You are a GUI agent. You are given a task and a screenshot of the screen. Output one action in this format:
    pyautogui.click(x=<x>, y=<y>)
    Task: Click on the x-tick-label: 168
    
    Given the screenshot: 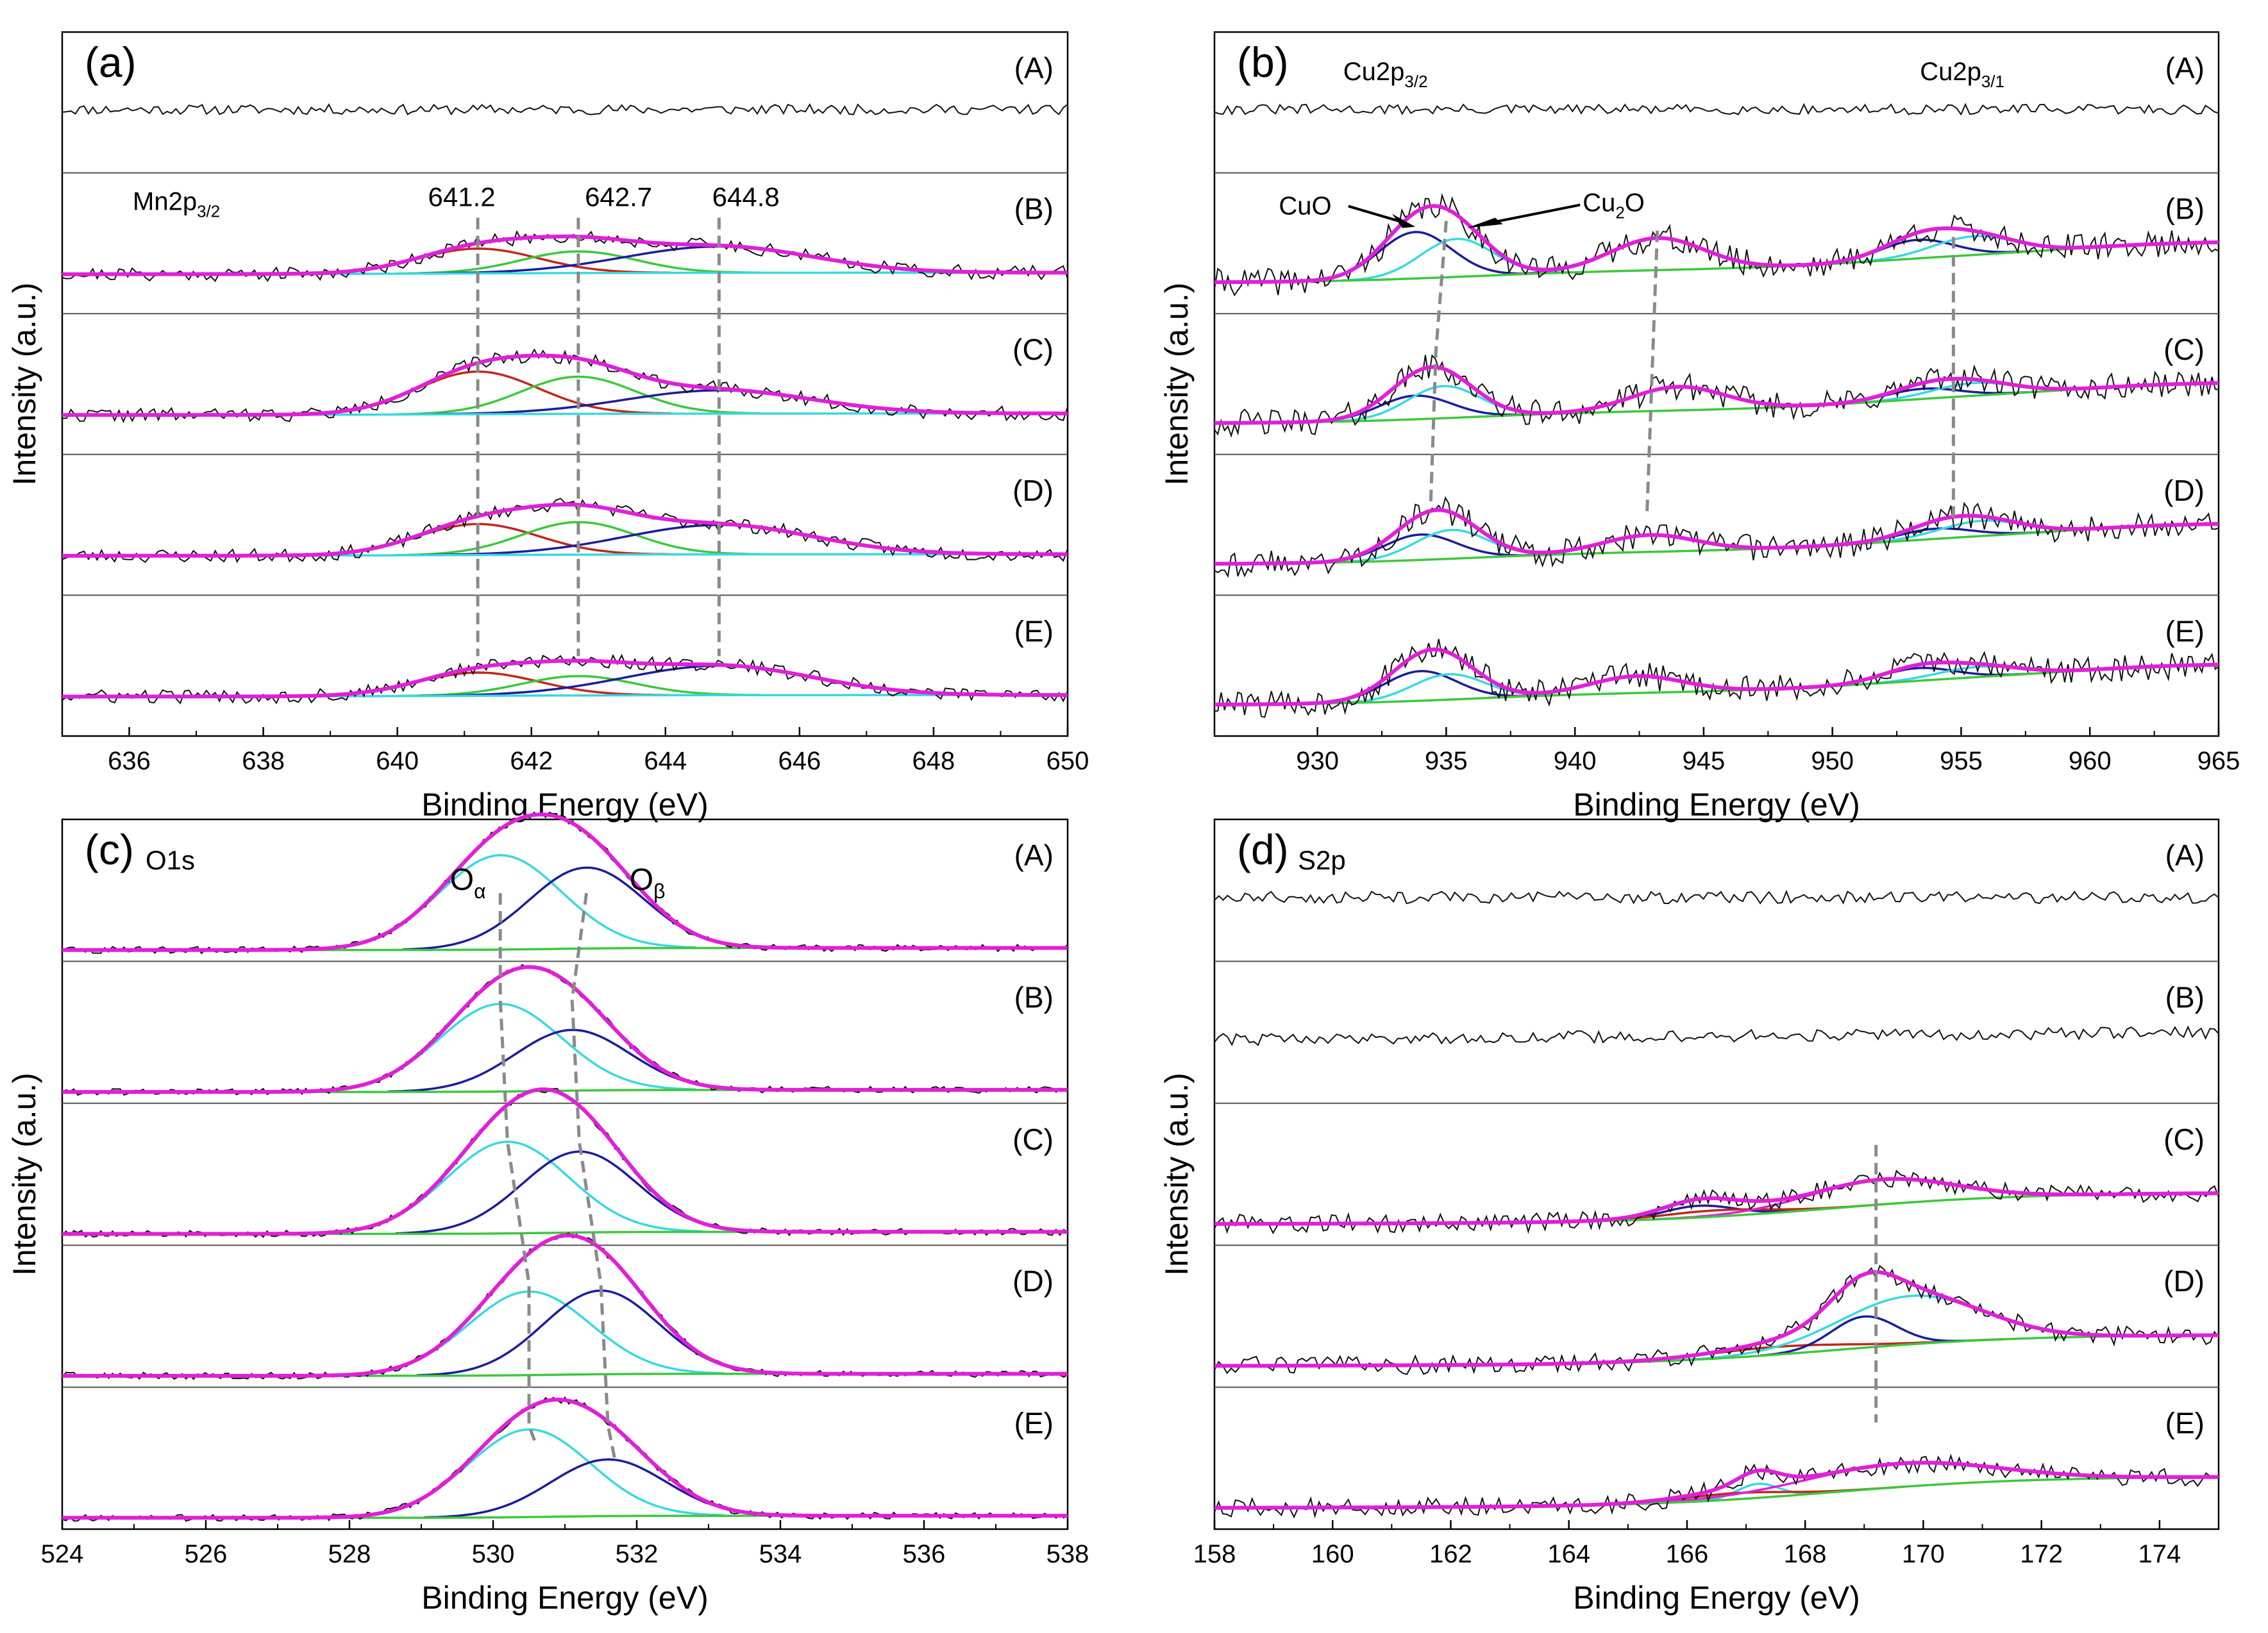 What is the action you would take?
    pyautogui.click(x=1805, y=1554)
    